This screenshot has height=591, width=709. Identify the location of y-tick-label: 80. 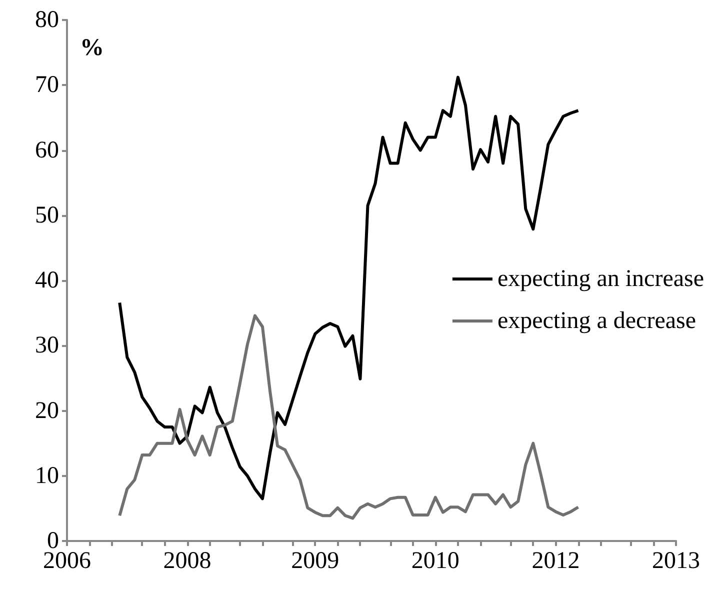
(47, 20).